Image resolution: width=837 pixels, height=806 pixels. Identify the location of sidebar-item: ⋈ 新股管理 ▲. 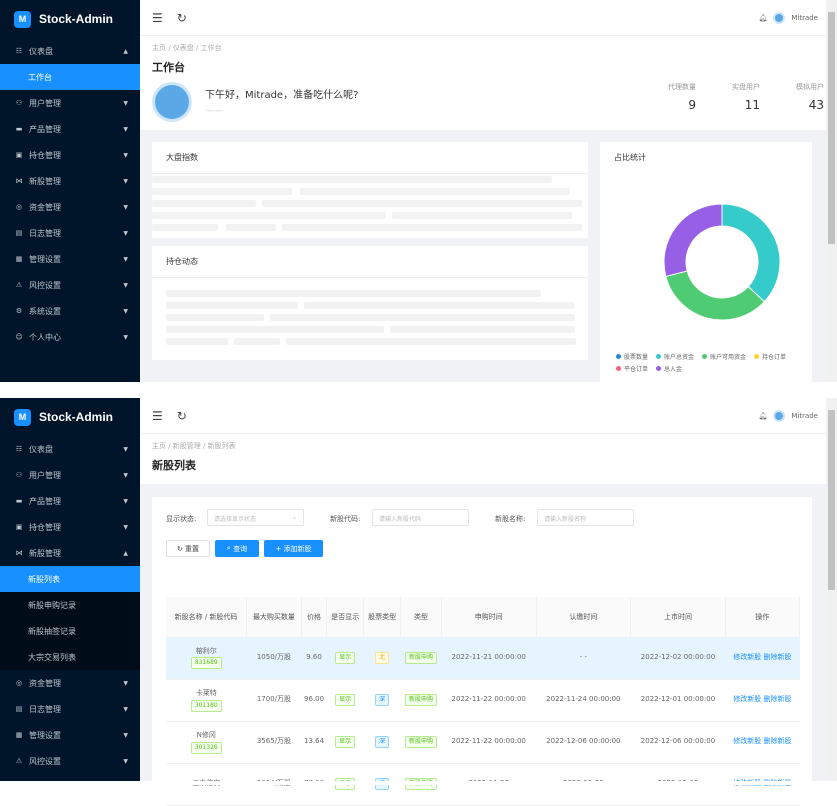
(72, 553).